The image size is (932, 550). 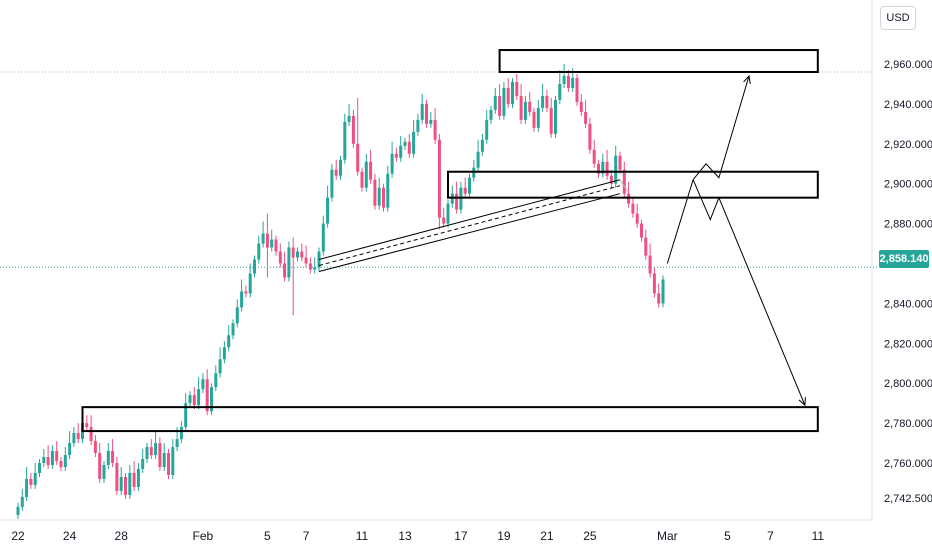 What do you see at coordinates (908, 225) in the screenshot?
I see `y-tick-label: 2,880.000` at bounding box center [908, 225].